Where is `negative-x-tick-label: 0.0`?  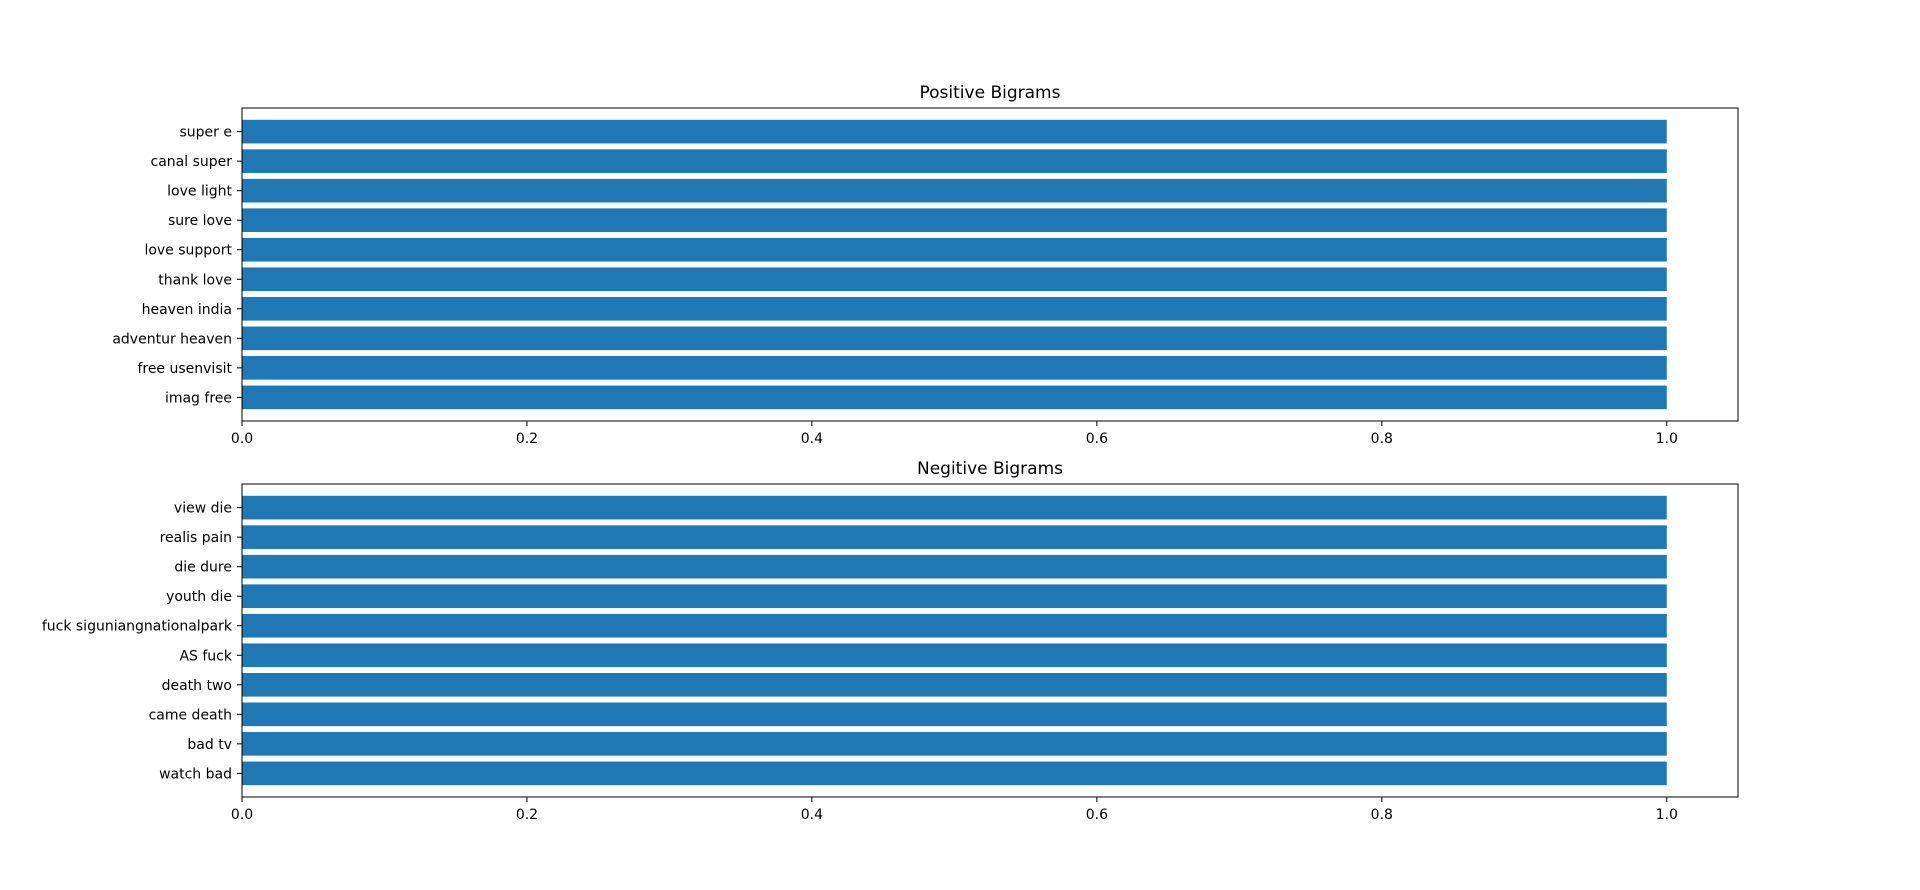
negative-x-tick-label: 0.0 is located at coordinates (242, 815).